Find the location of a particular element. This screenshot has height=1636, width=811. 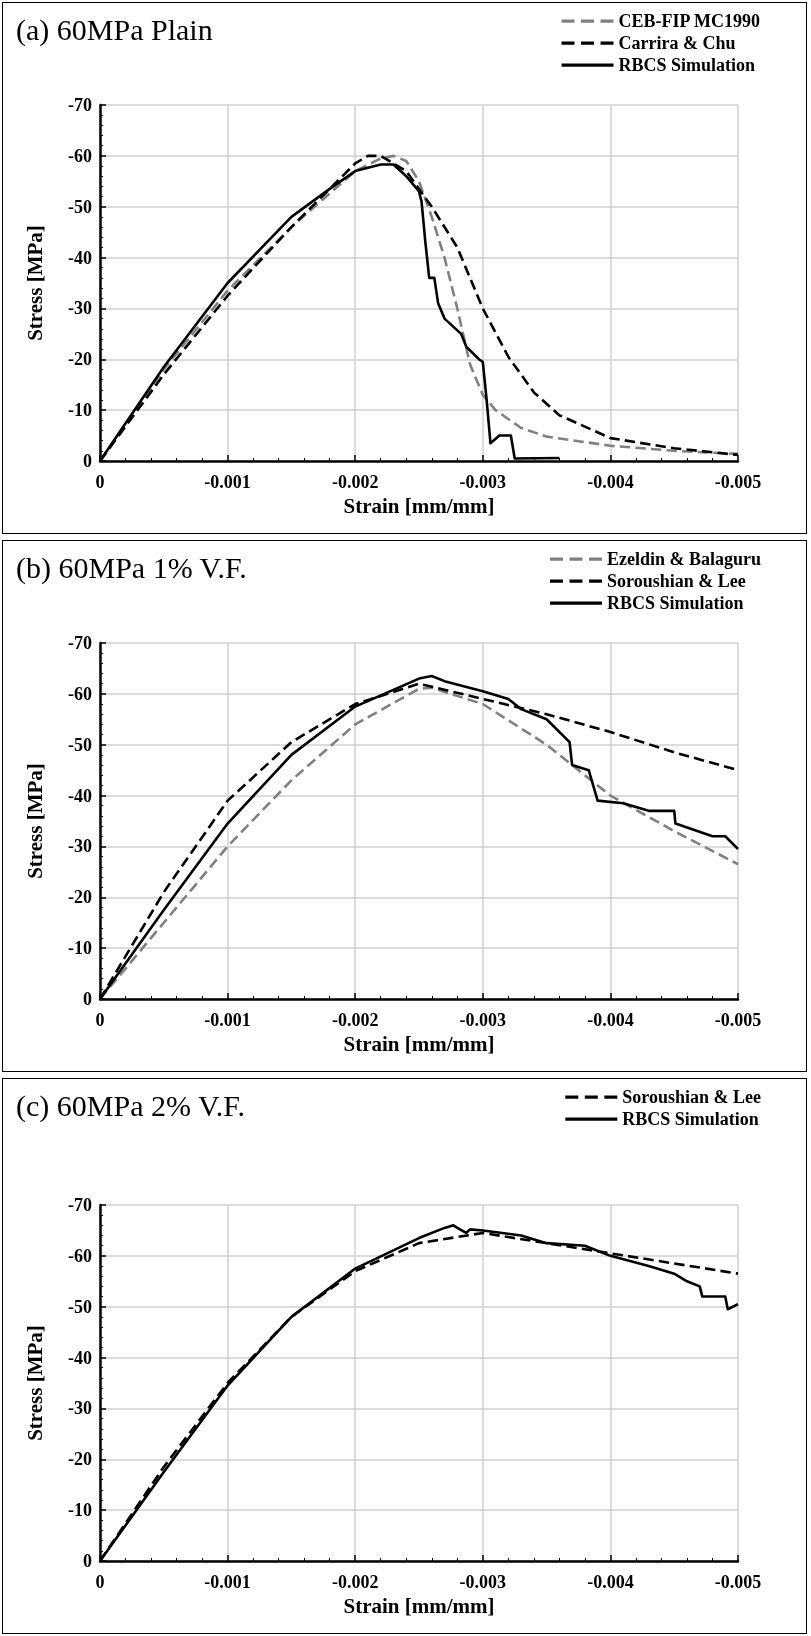

chart-title: (b) 60MPa 1% V.F. is located at coordinates (131, 567).